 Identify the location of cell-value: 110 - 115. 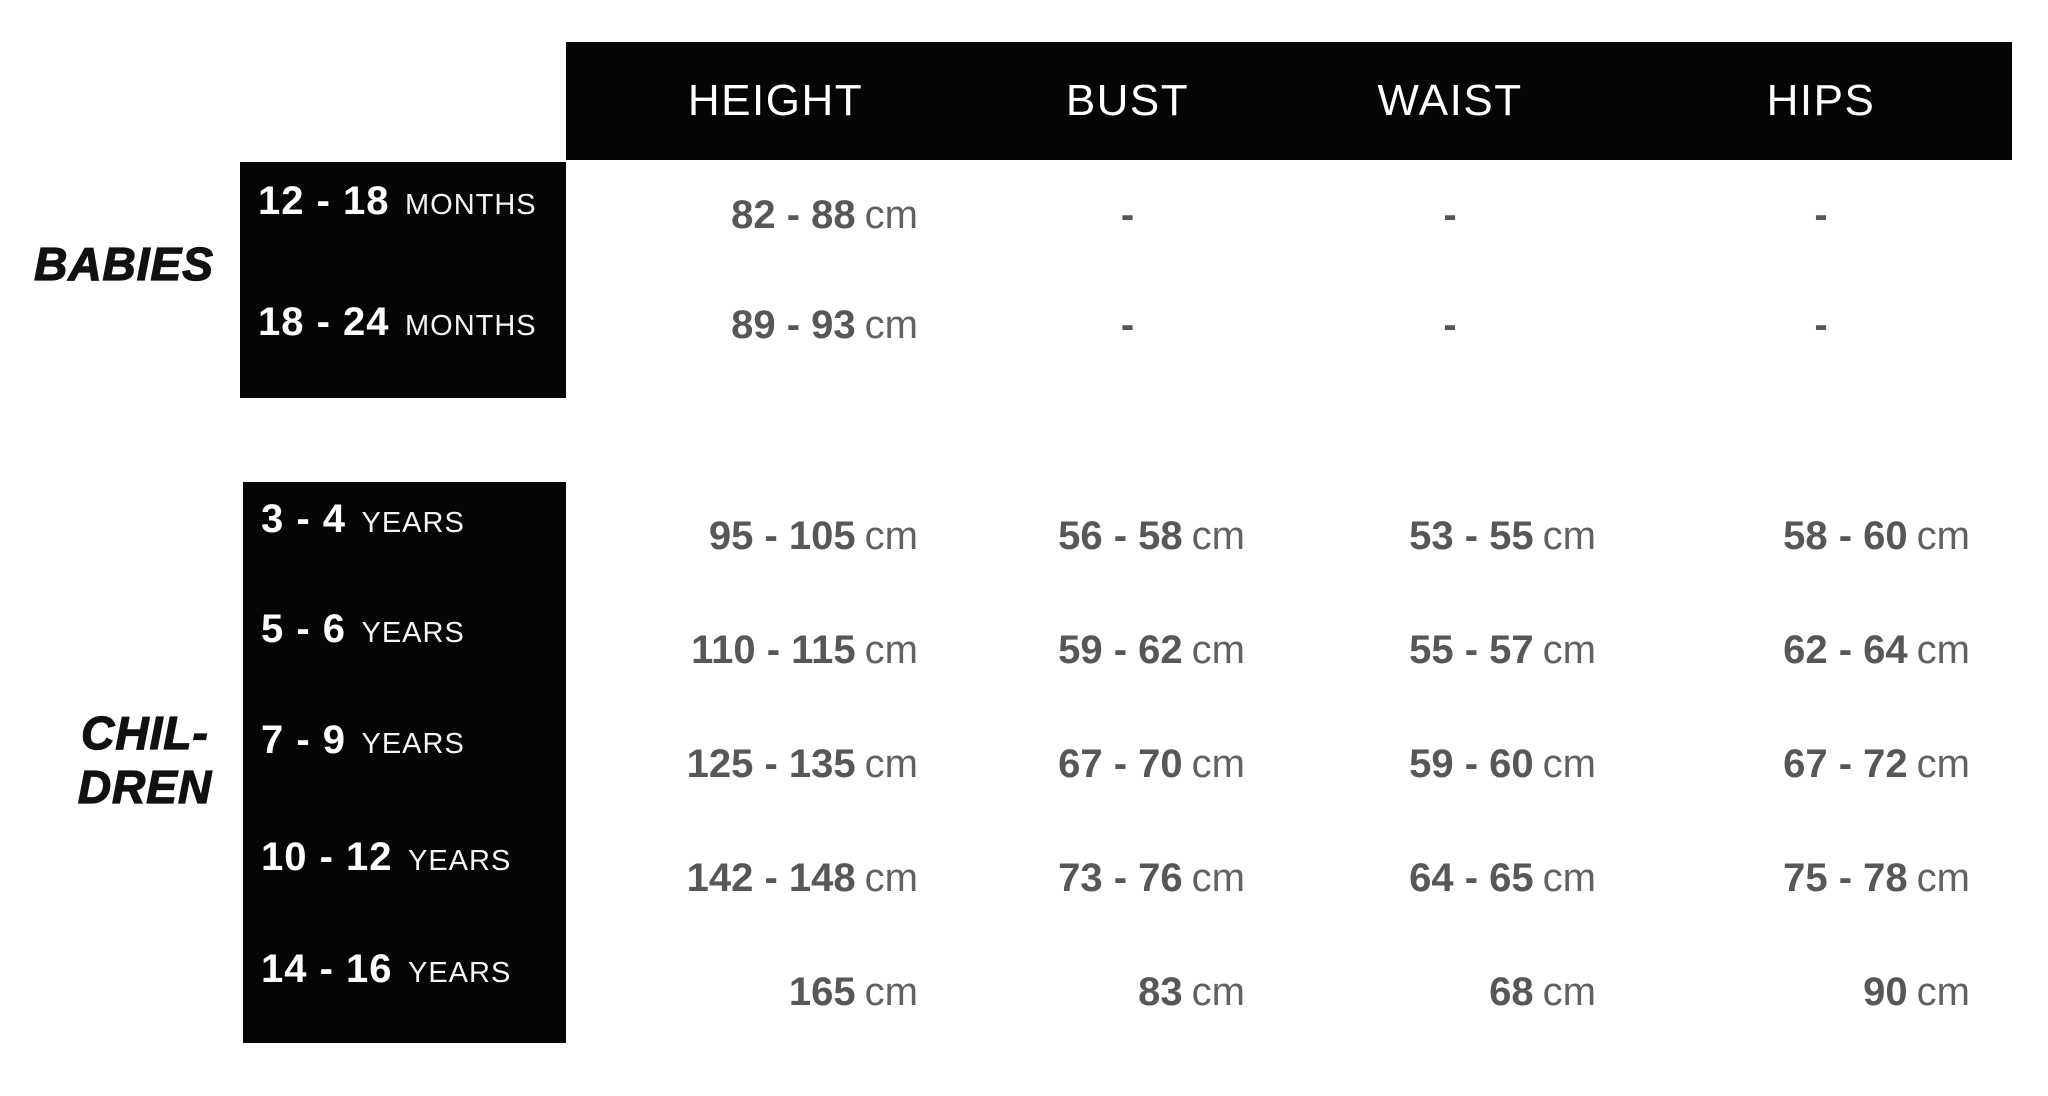
(773, 649).